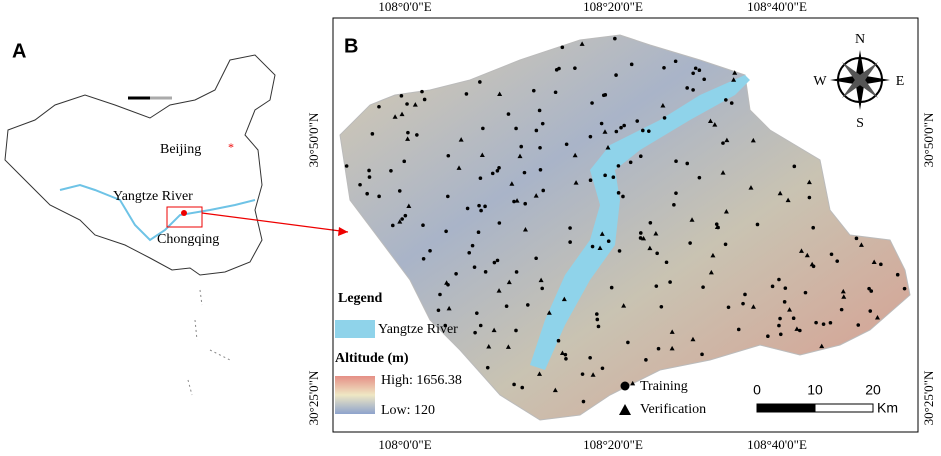 This screenshot has height=456, width=941. Describe the element at coordinates (343, 231) in the screenshot. I see `arrowhead` at that location.